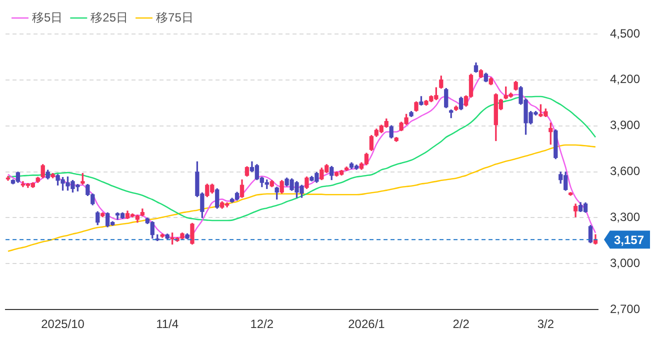  I want to click on y-tick-label: 4,500, so click(625, 33).